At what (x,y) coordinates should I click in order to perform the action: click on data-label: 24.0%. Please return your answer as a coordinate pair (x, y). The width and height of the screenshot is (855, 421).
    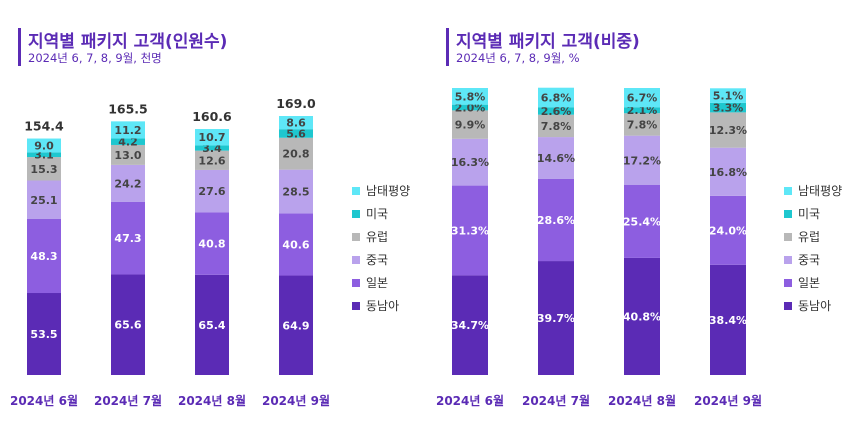
    Looking at the image, I should click on (728, 230).